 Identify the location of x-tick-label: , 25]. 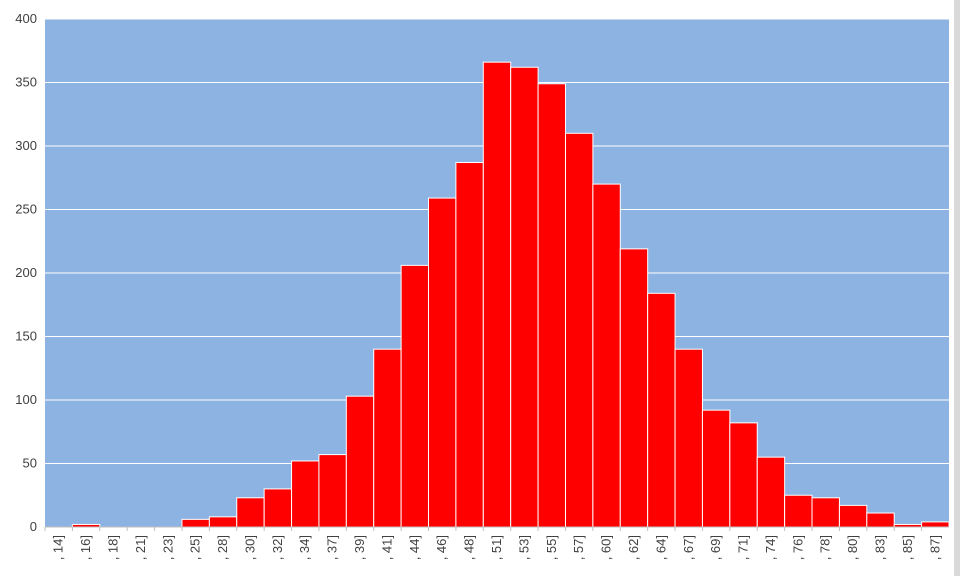
(195, 547).